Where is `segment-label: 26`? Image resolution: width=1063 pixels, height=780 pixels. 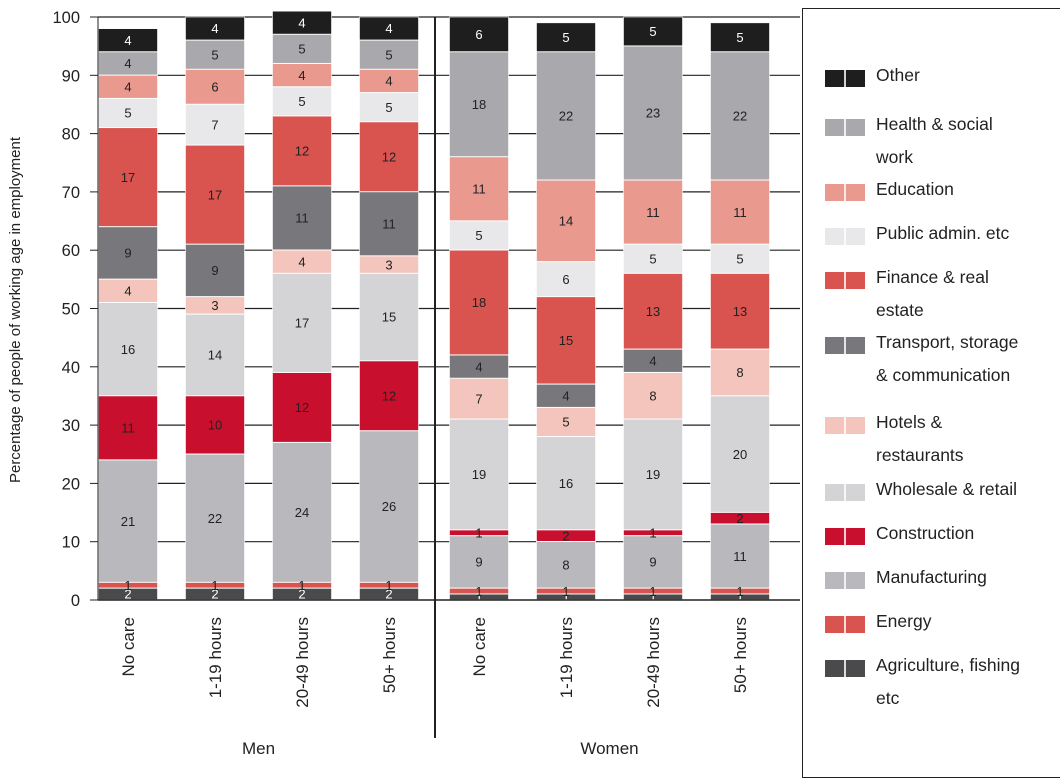
segment-label: 26 is located at coordinates (389, 506).